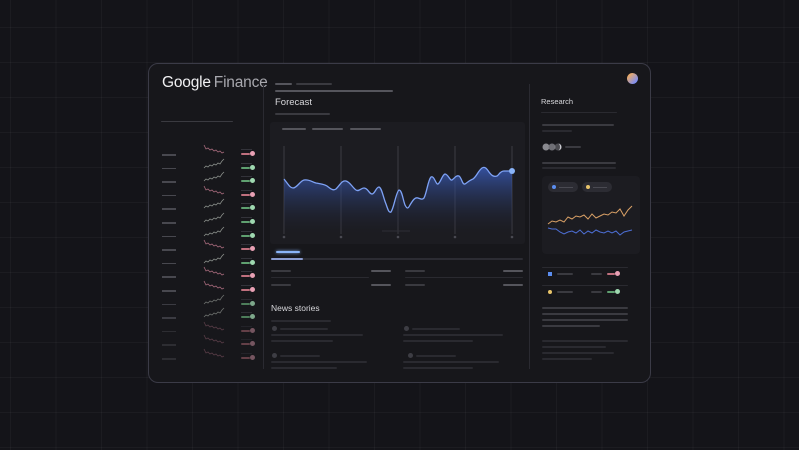 The width and height of the screenshot is (799, 450). I want to click on news-subtitle-placeholder, so click(301, 321).